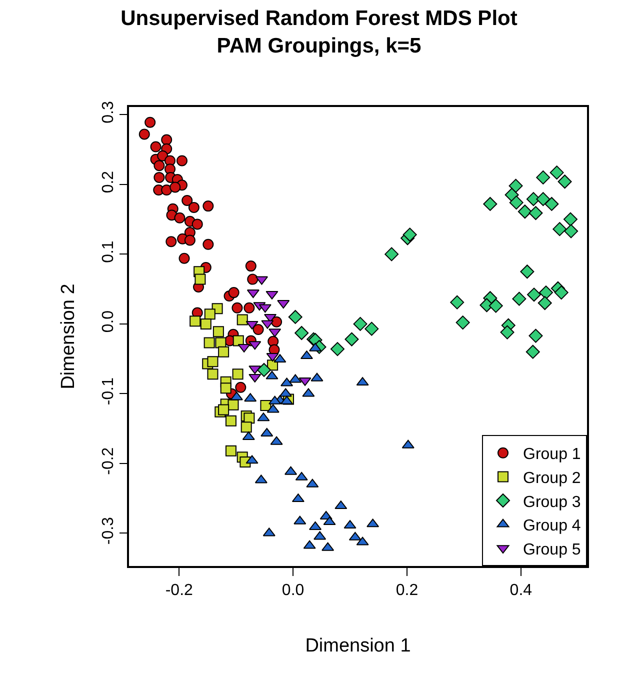  What do you see at coordinates (108, 391) in the screenshot?
I see `y-tick-label: -0.1` at bounding box center [108, 391].